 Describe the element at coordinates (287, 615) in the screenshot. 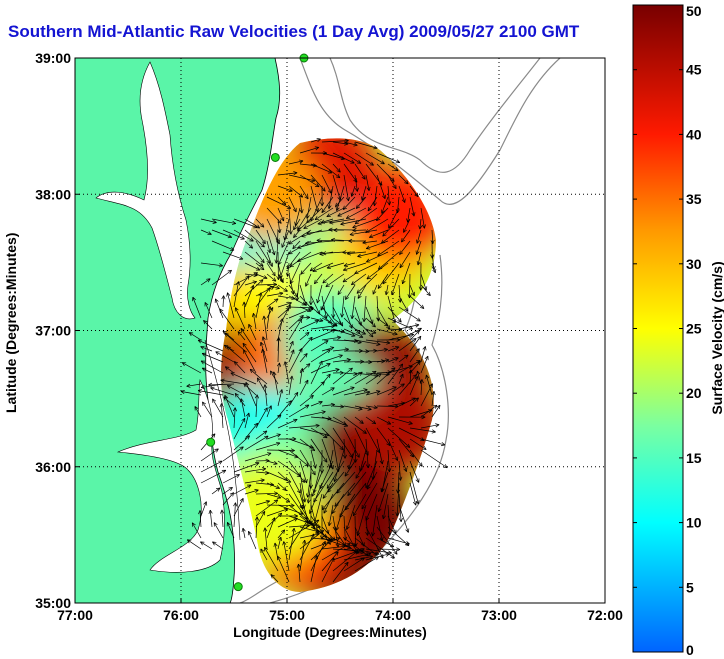

I see `x-tick-label: 75:00` at that location.